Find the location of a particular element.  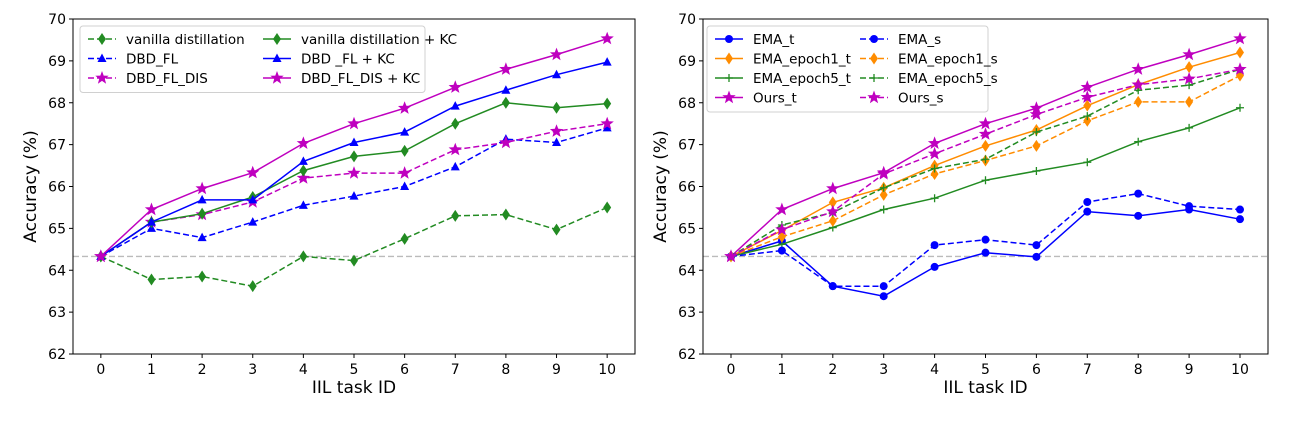

legend-entry: Ours_t is located at coordinates (756, 98).